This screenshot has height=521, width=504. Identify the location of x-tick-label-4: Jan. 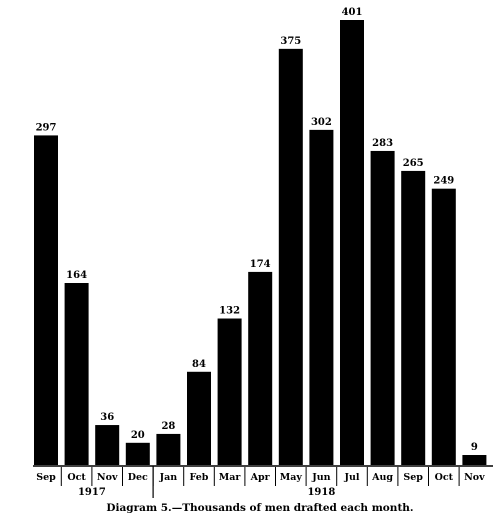
(168, 477).